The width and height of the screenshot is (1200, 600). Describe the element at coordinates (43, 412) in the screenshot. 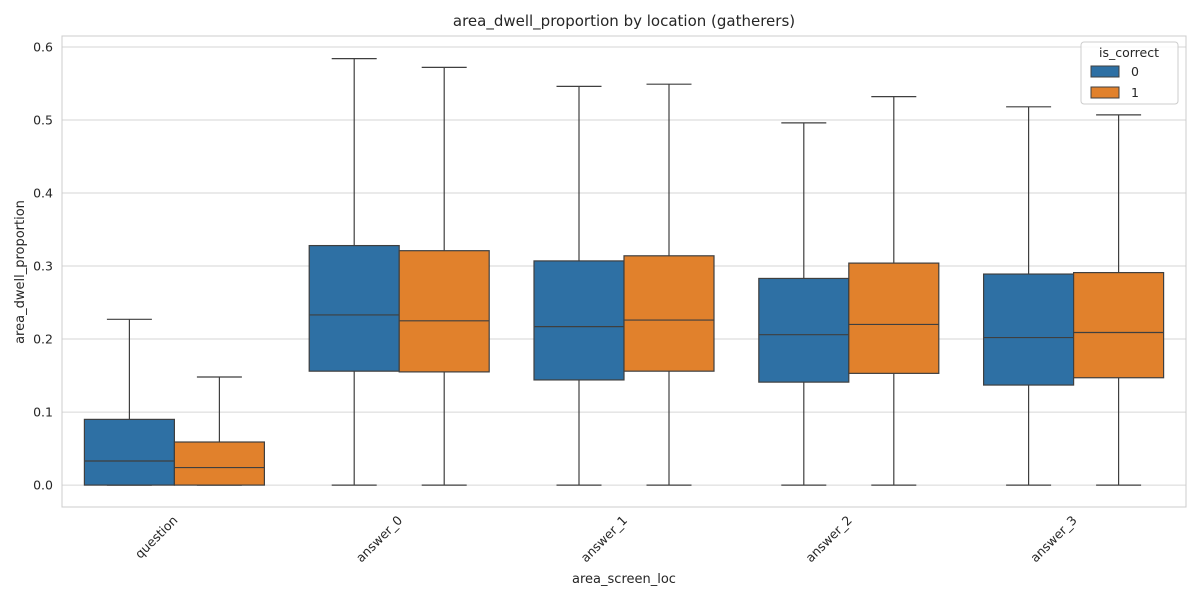

I see `y-tick-label: 0.1` at that location.